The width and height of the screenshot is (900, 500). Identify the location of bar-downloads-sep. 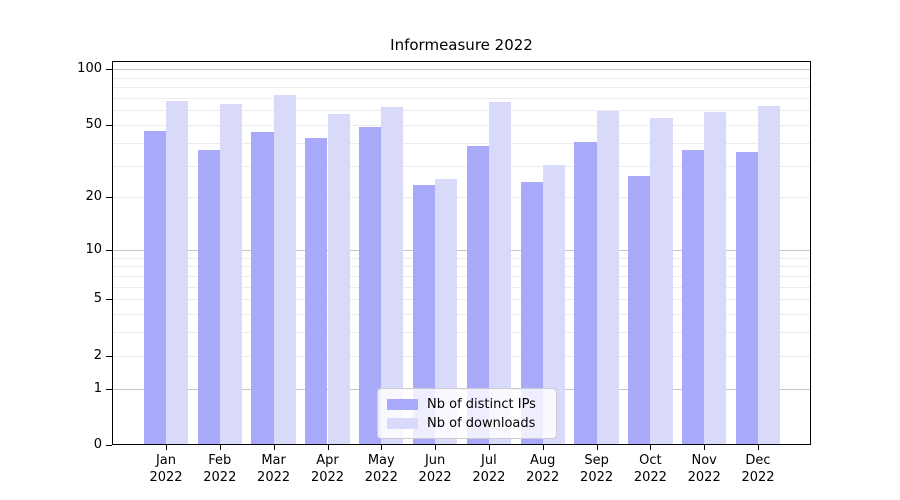
(607, 277).